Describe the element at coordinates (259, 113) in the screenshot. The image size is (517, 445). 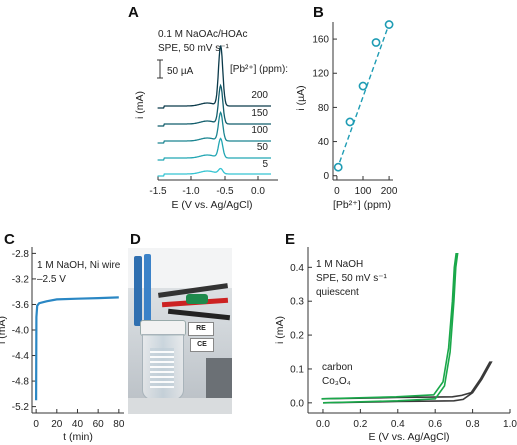
I see `panel-a-trace-label-150: 150` at that location.